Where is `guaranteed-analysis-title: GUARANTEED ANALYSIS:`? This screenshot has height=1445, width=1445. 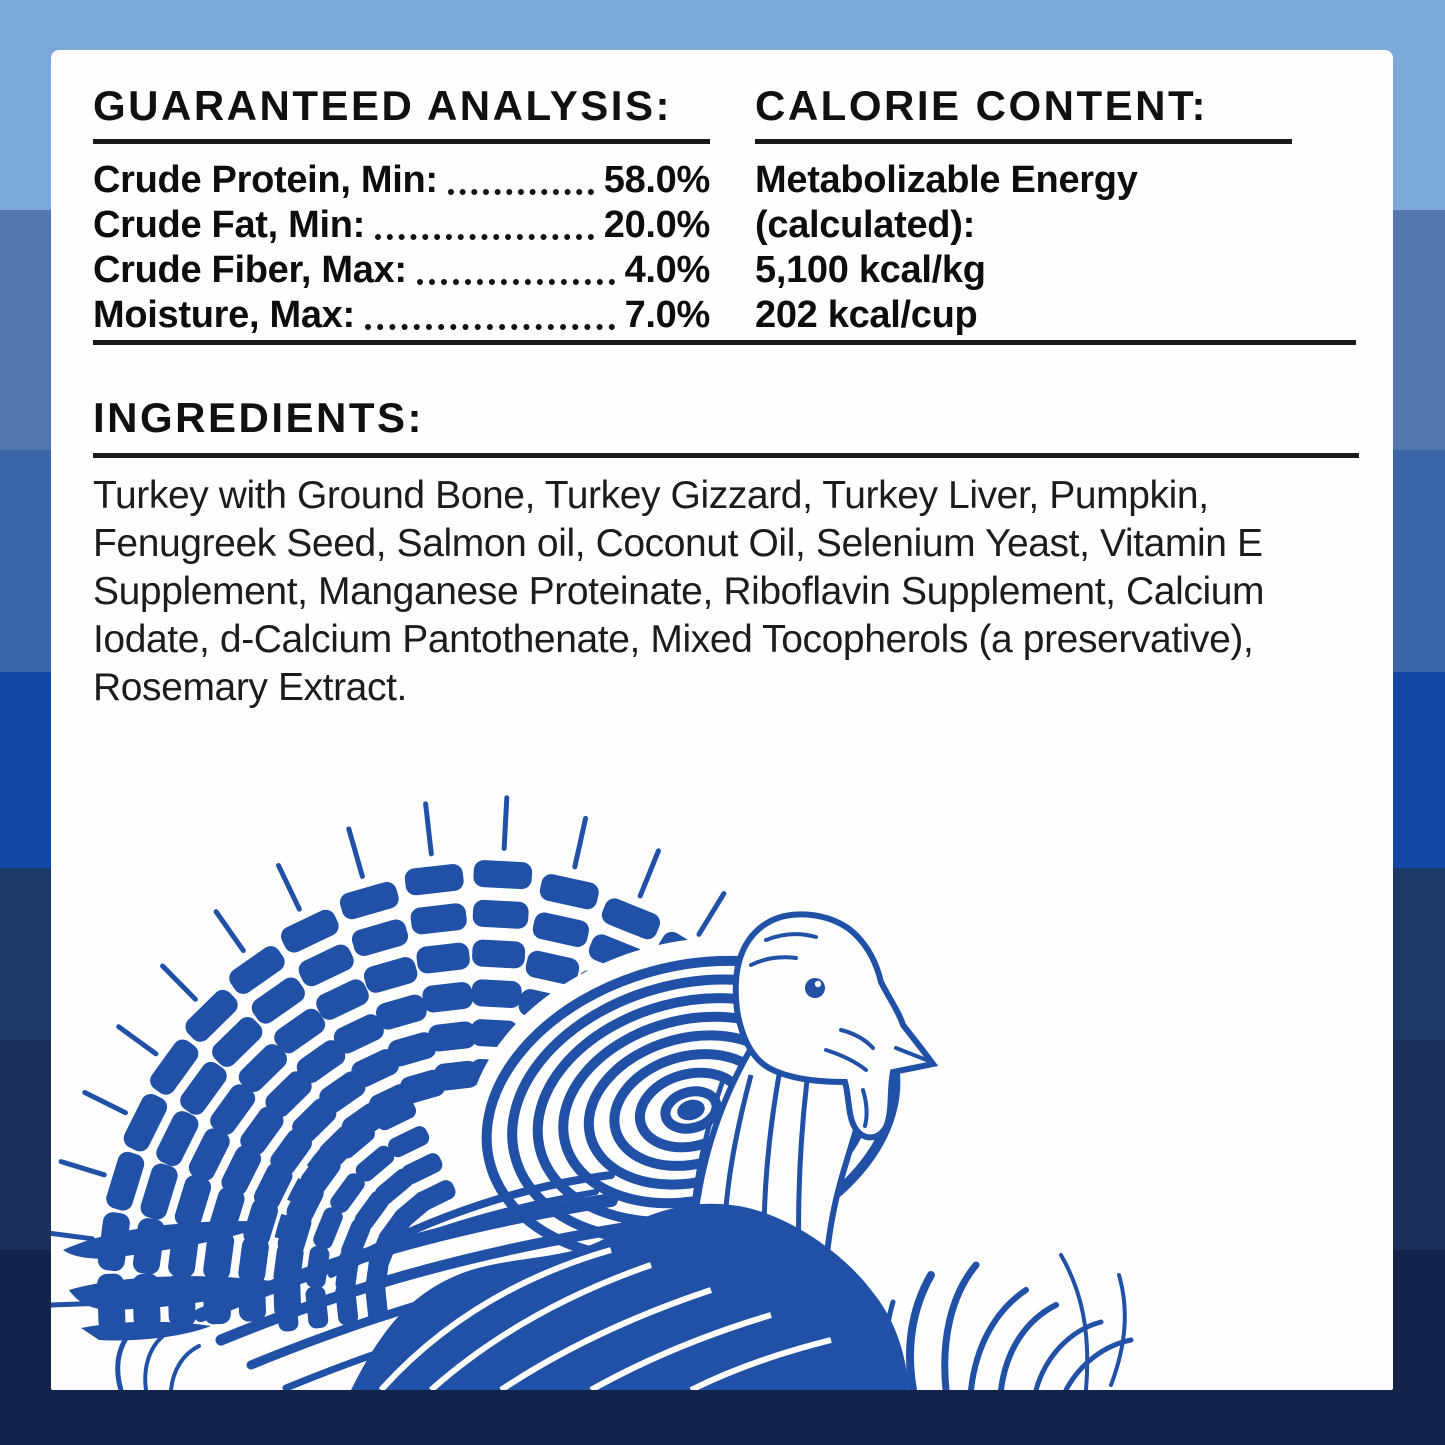 guaranteed-analysis-title: GUARANTEED ANALYSIS: is located at coordinates (382, 105).